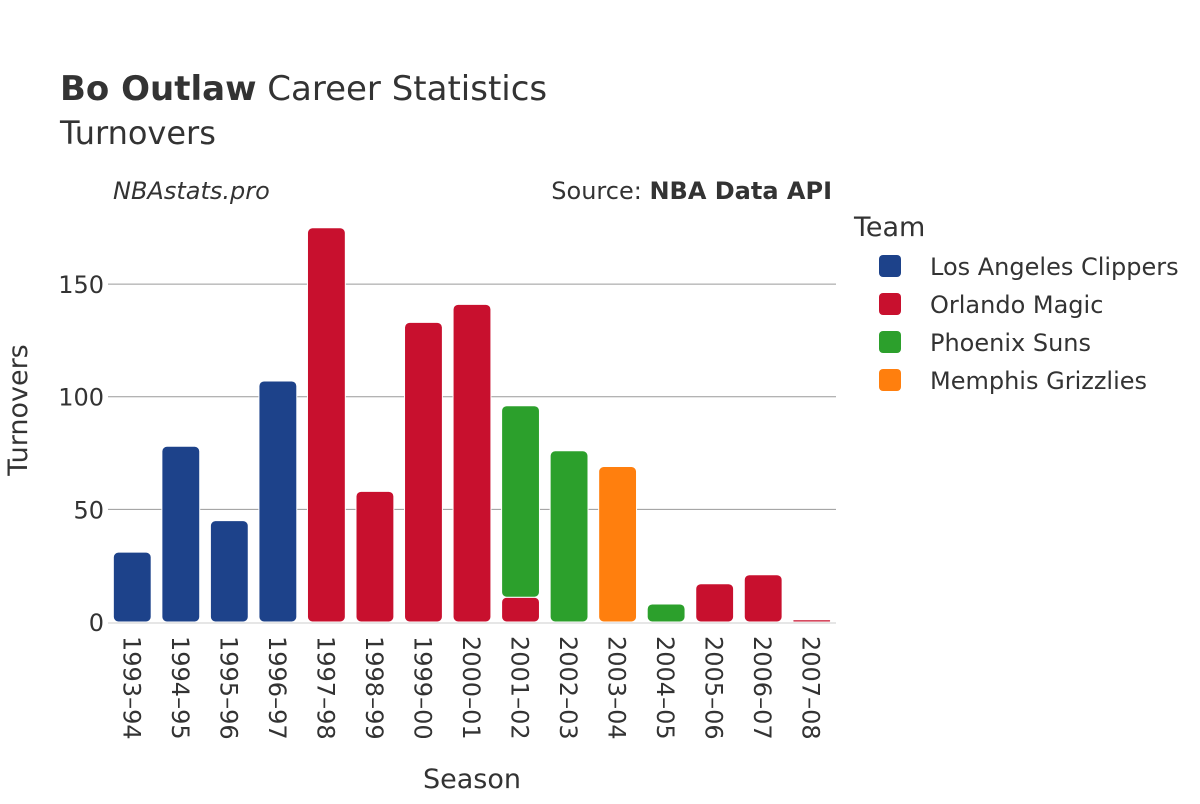 This screenshot has height=804, width=1200. What do you see at coordinates (88, 510) in the screenshot?
I see `y-tick-label: 50` at bounding box center [88, 510].